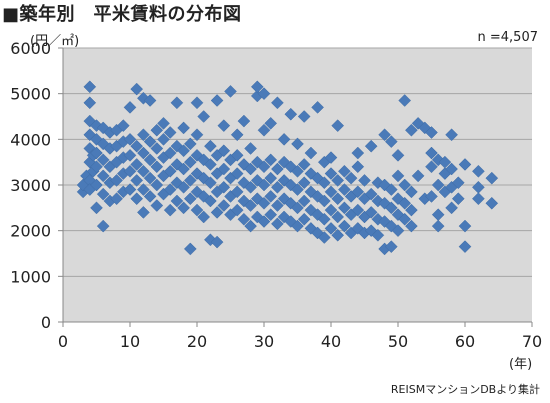 This screenshot has height=403, width=550. Describe the element at coordinates (507, 37) in the screenshot. I see `sample-count-label: n =4,507` at that location.